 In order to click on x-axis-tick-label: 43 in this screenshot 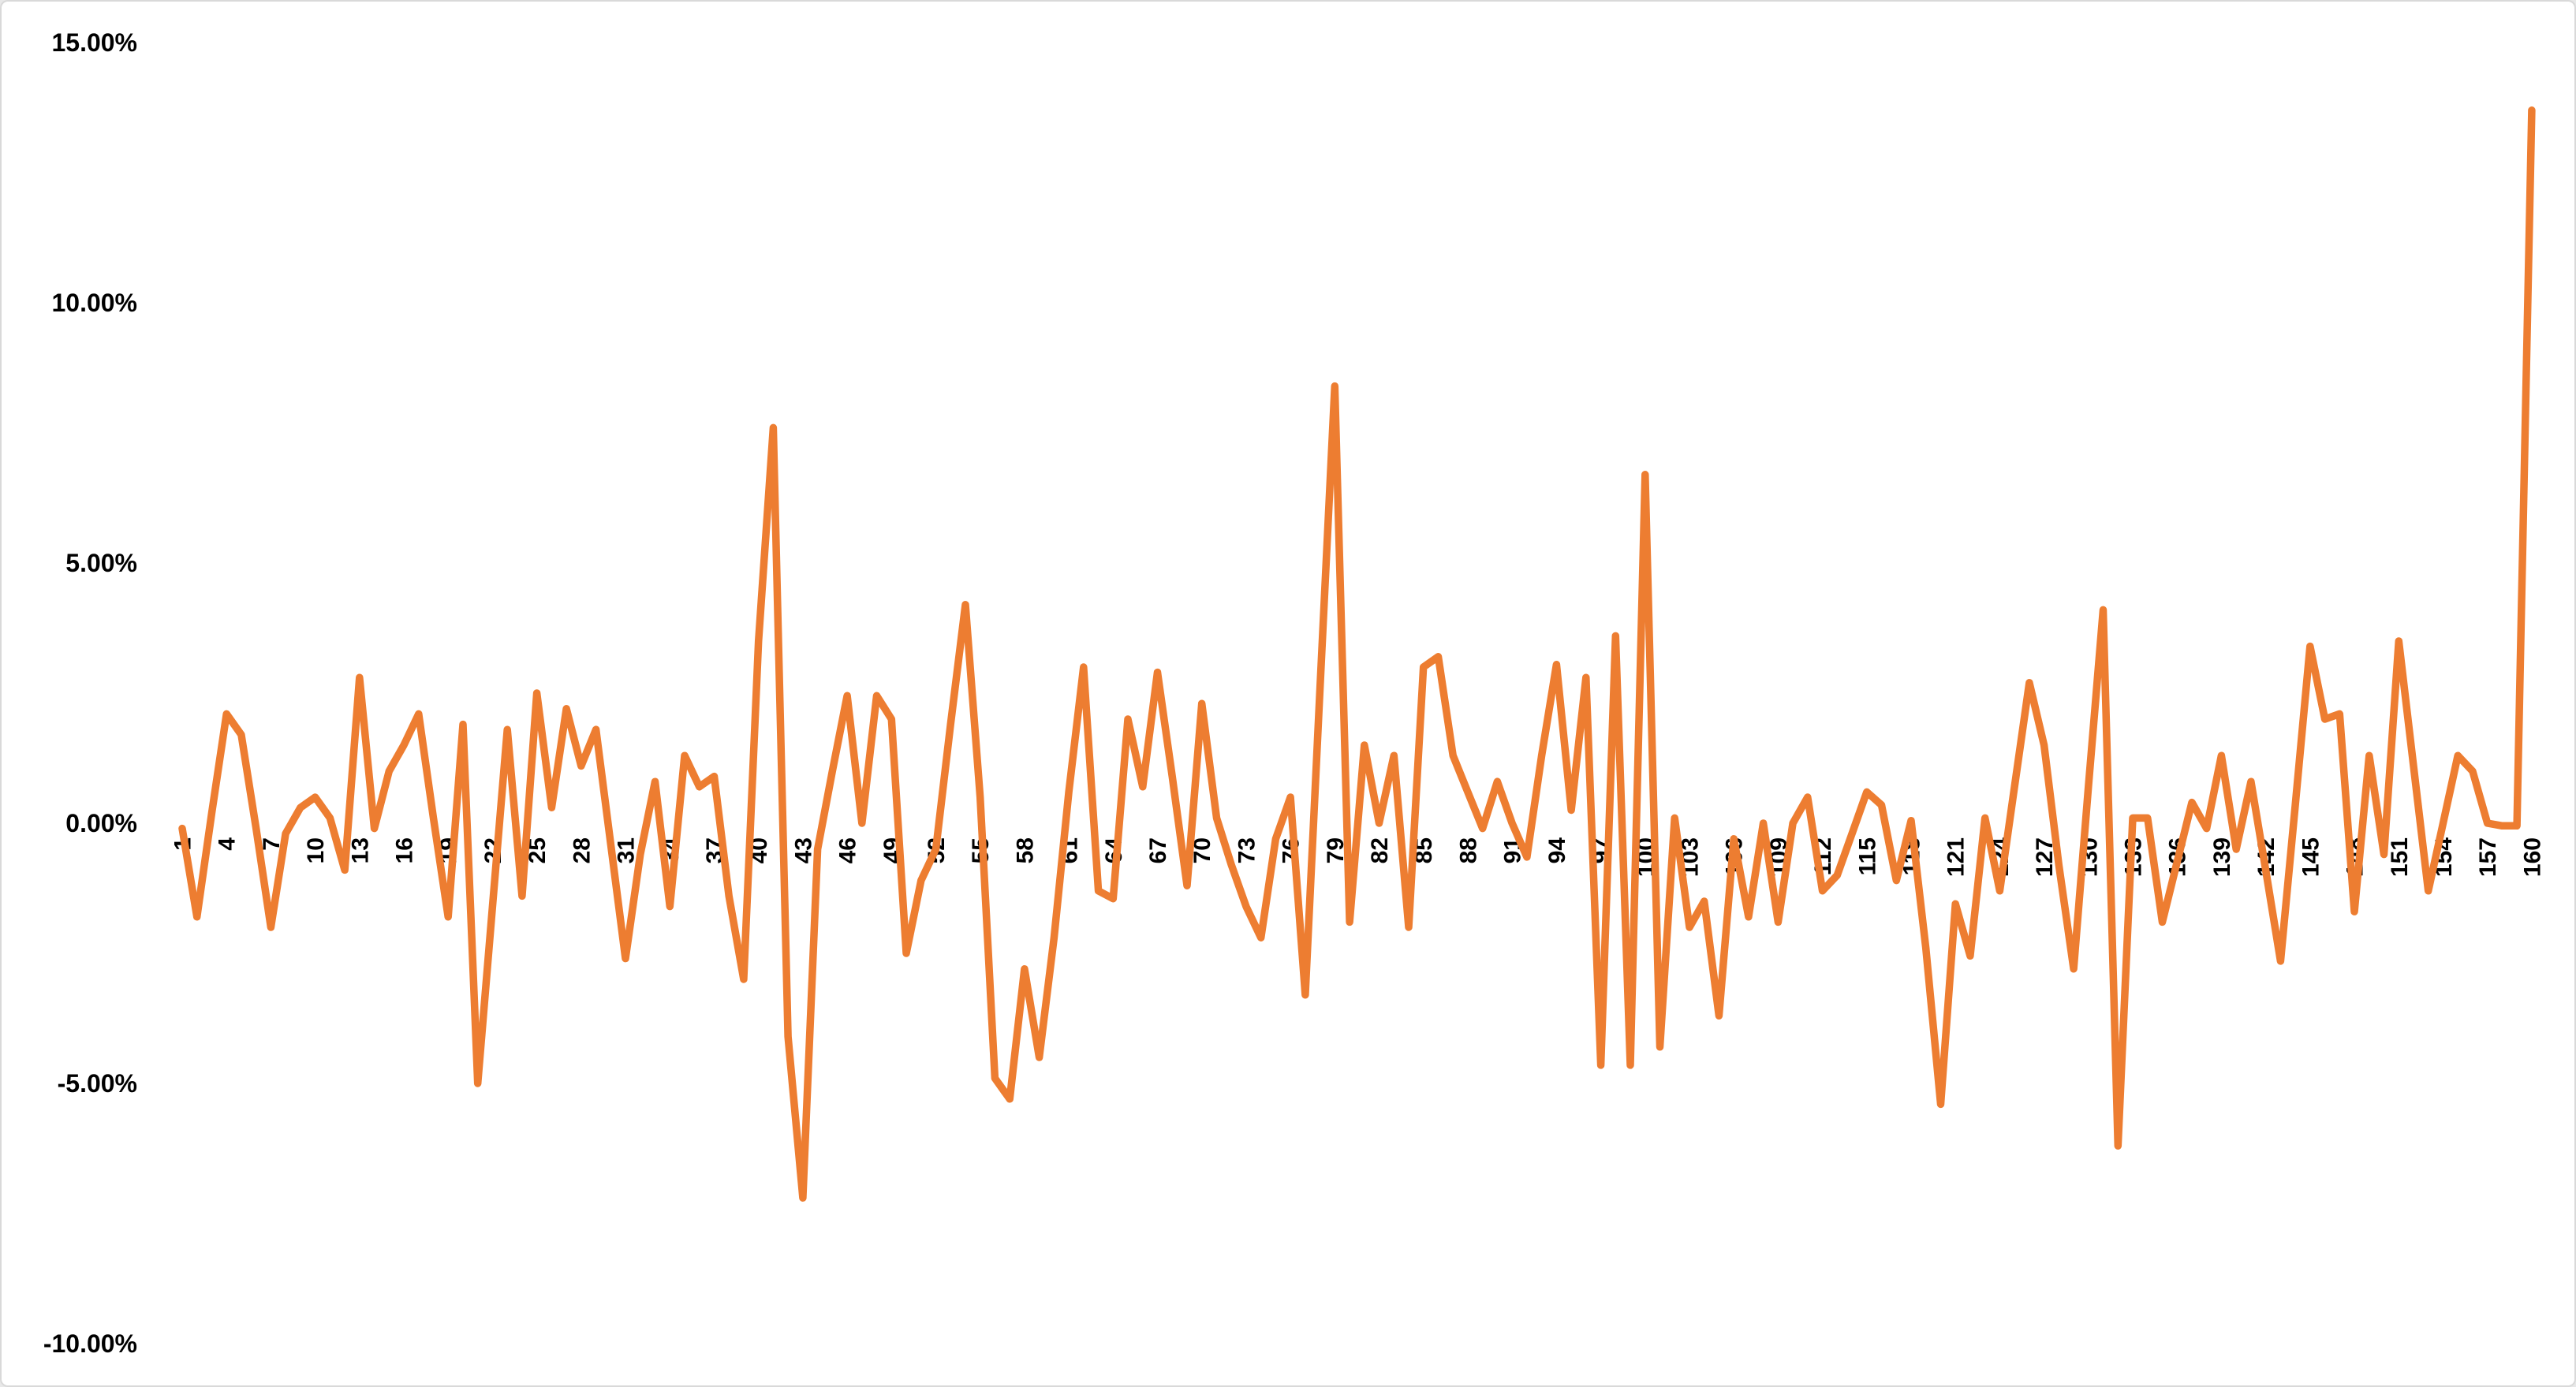, I will do `click(803, 850)`.